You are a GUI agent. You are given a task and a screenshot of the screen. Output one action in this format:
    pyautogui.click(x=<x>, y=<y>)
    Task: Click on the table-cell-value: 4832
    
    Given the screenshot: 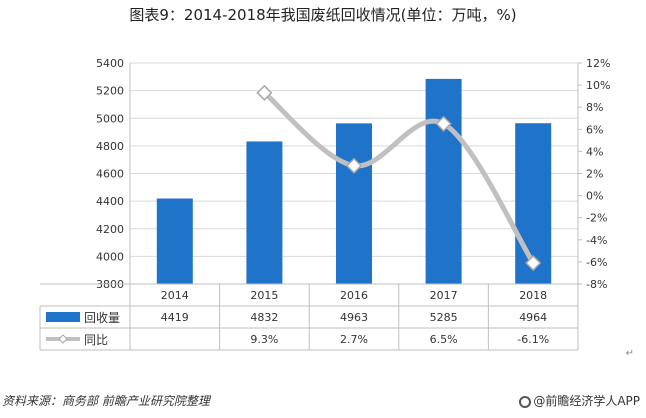 What is the action you would take?
    pyautogui.click(x=264, y=317)
    